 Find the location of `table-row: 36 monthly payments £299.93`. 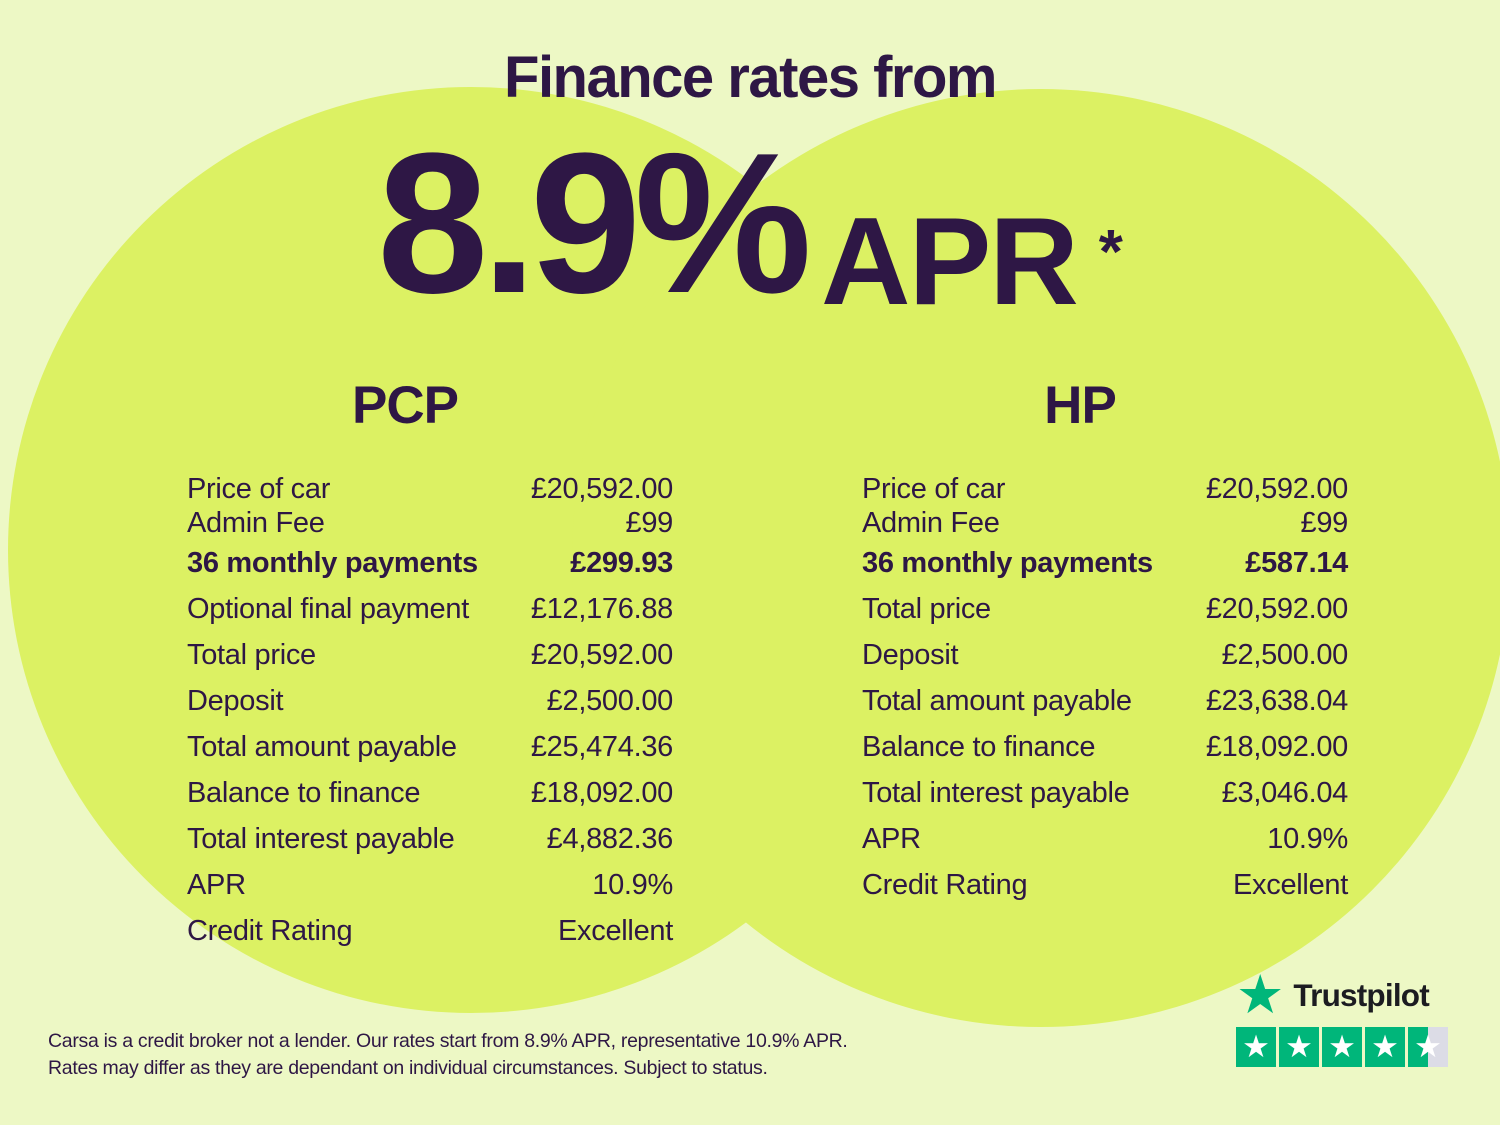

table-row: 36 monthly payments £299.93 is located at coordinates (430, 563).